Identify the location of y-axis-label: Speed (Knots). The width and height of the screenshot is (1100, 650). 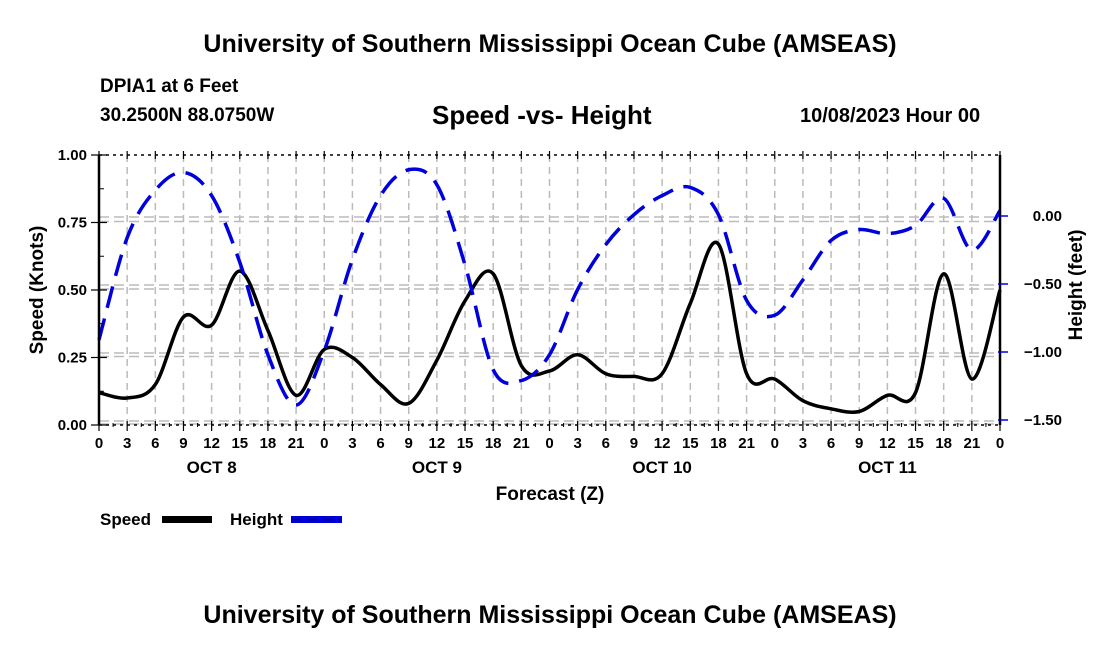
(37, 290).